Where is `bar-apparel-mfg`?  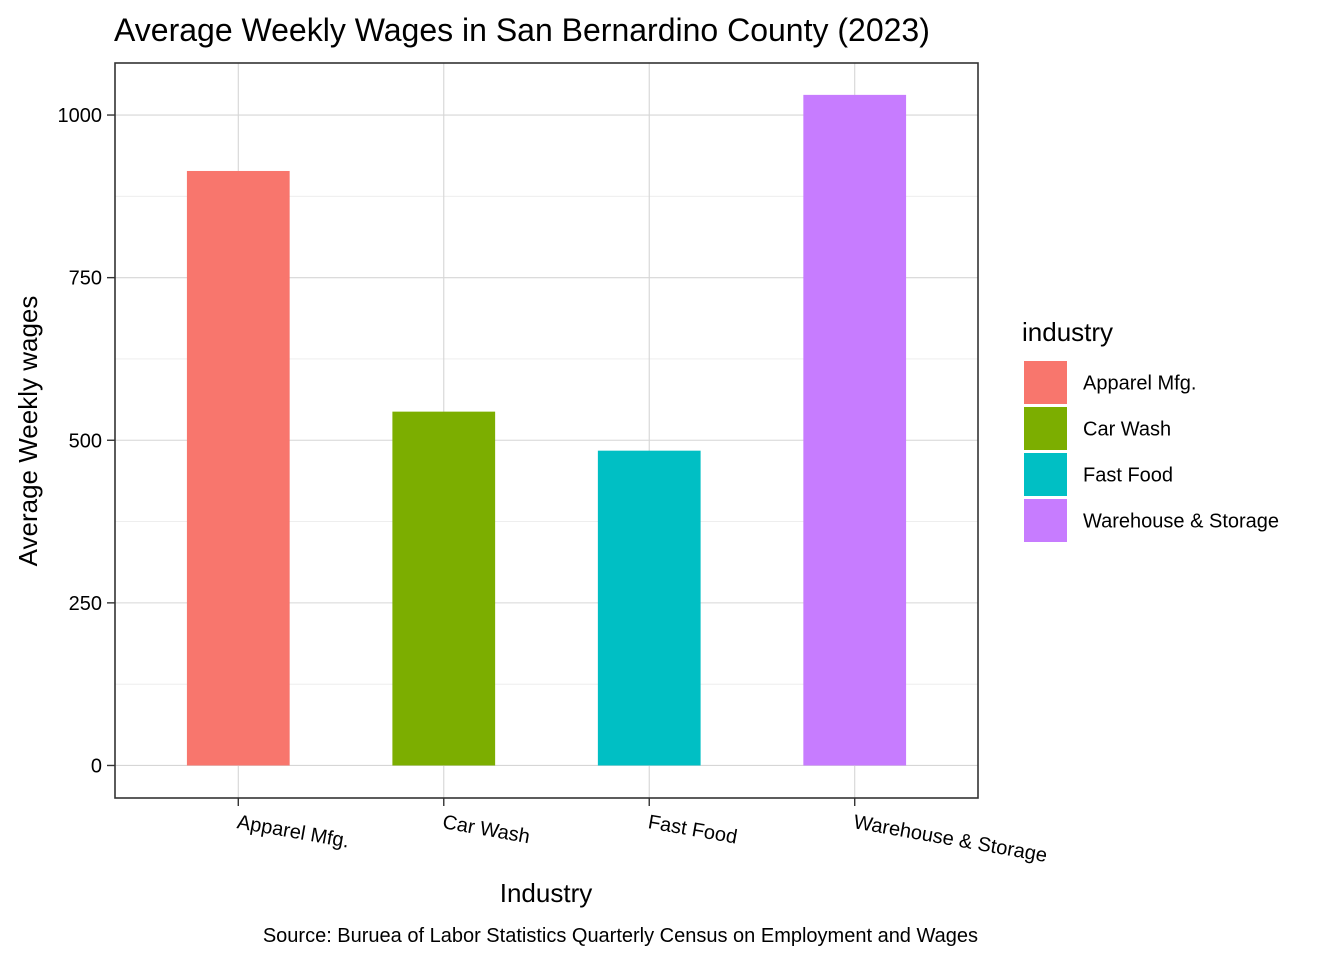
bar-apparel-mfg is located at coordinates (238, 468).